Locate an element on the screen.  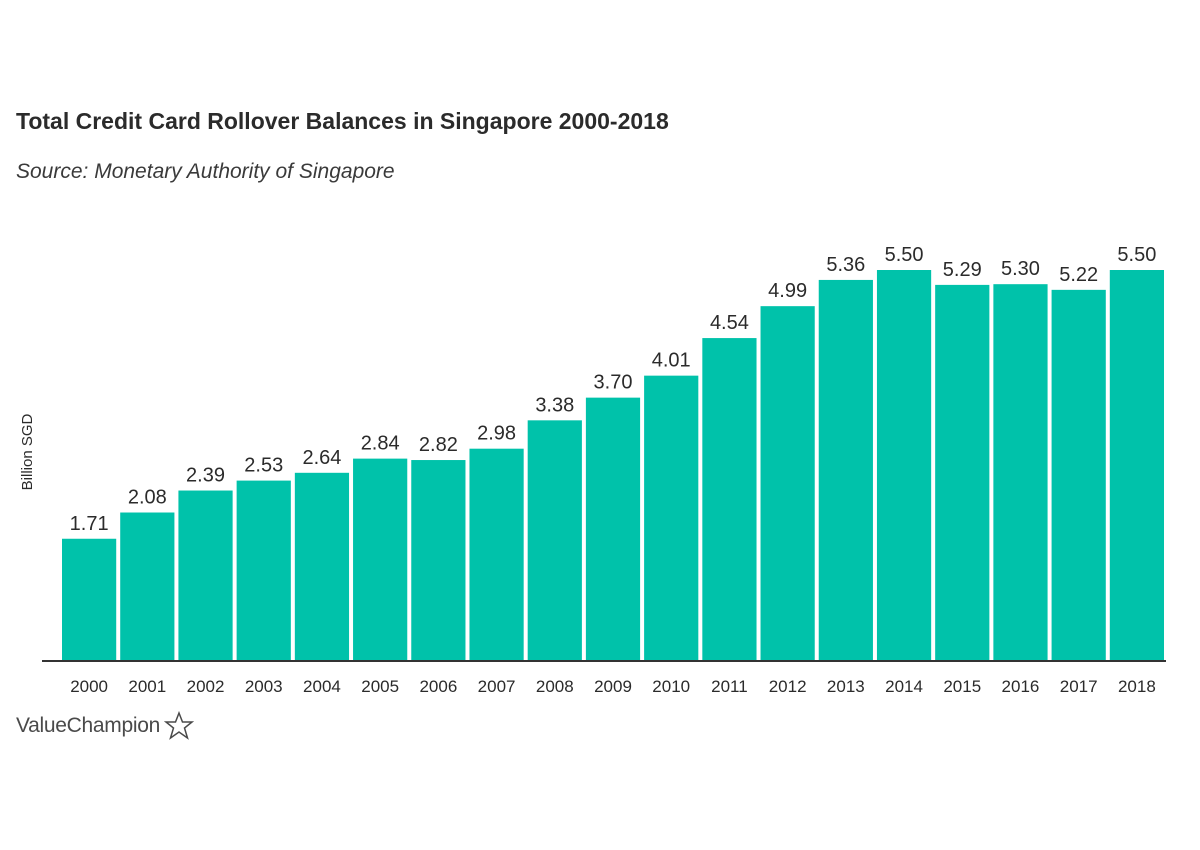
bar-2005 is located at coordinates (380, 559).